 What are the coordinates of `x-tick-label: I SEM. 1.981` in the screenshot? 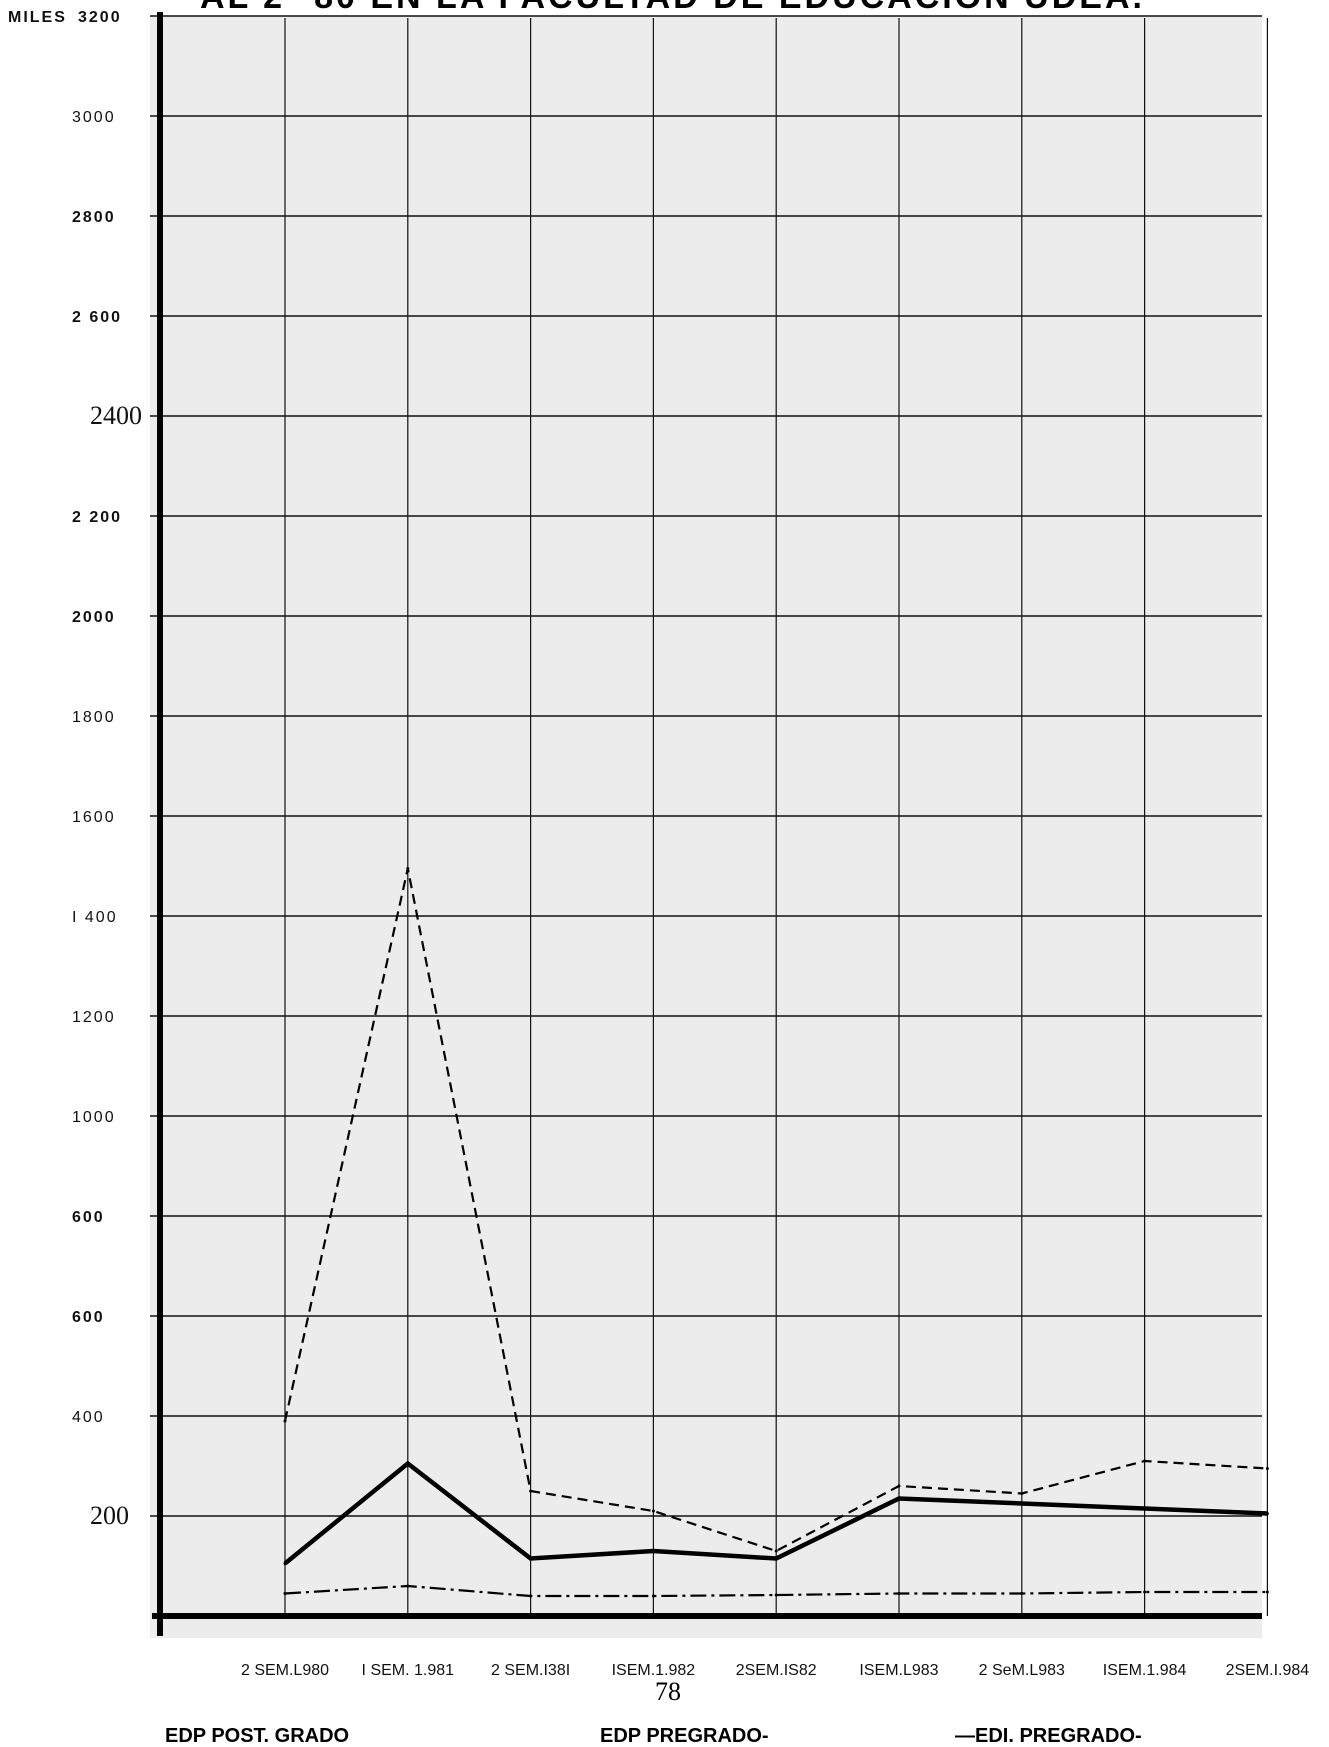 It's located at (408, 1670).